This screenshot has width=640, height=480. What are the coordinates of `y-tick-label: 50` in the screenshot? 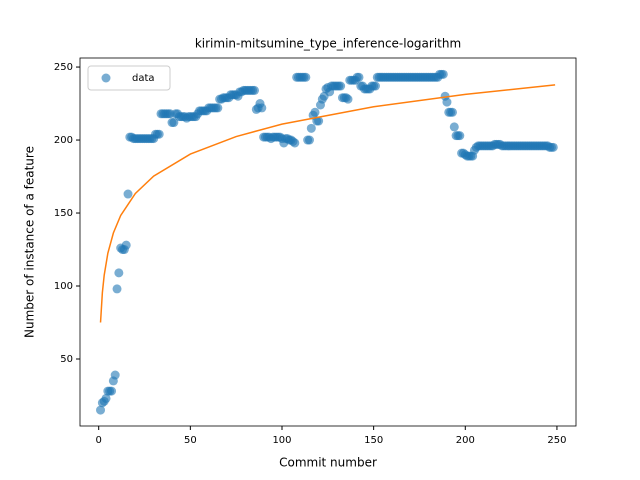 It's located at (66, 359).